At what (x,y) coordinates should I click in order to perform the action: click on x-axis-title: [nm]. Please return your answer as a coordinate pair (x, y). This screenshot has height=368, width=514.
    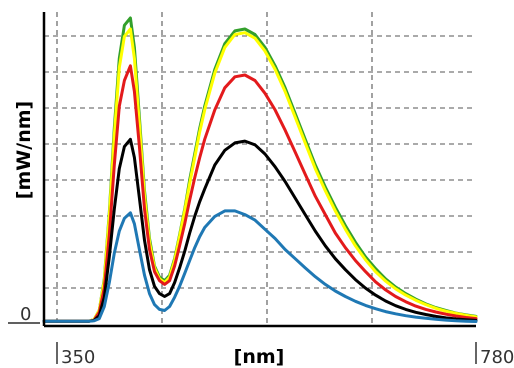
    Looking at the image, I should click on (259, 357).